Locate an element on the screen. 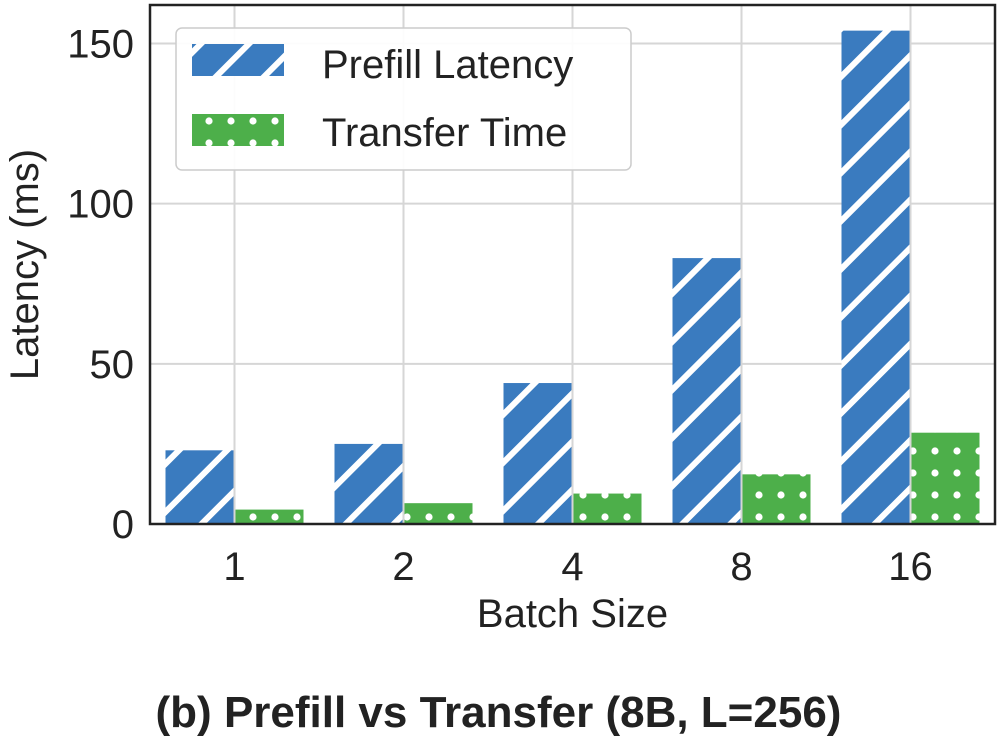 The width and height of the screenshot is (997, 750). legend-swatch-prefill-latency is located at coordinates (238, 60).